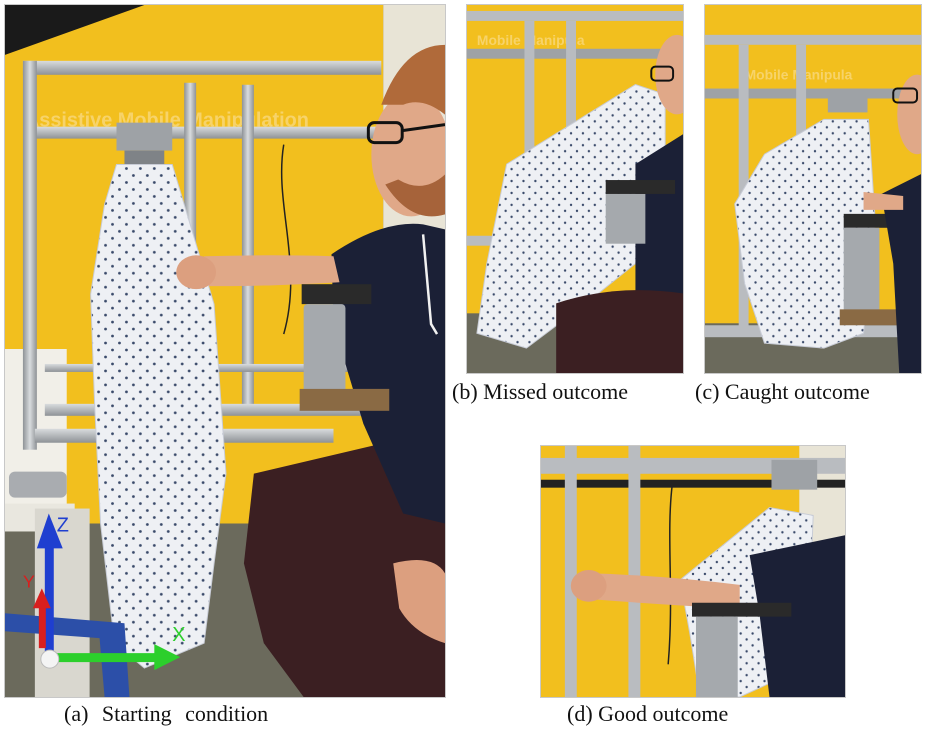  What do you see at coordinates (648, 713) in the screenshot?
I see `caption-good-outcome: (d) Good outcome` at bounding box center [648, 713].